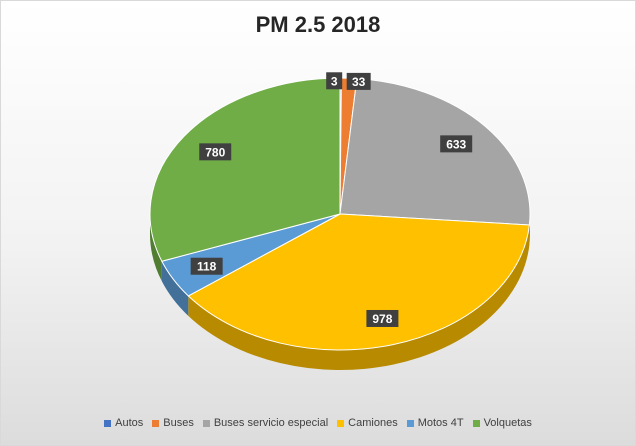 This screenshot has width=636, height=446. What do you see at coordinates (373, 423) in the screenshot?
I see `legend-label: Camiones` at bounding box center [373, 423].